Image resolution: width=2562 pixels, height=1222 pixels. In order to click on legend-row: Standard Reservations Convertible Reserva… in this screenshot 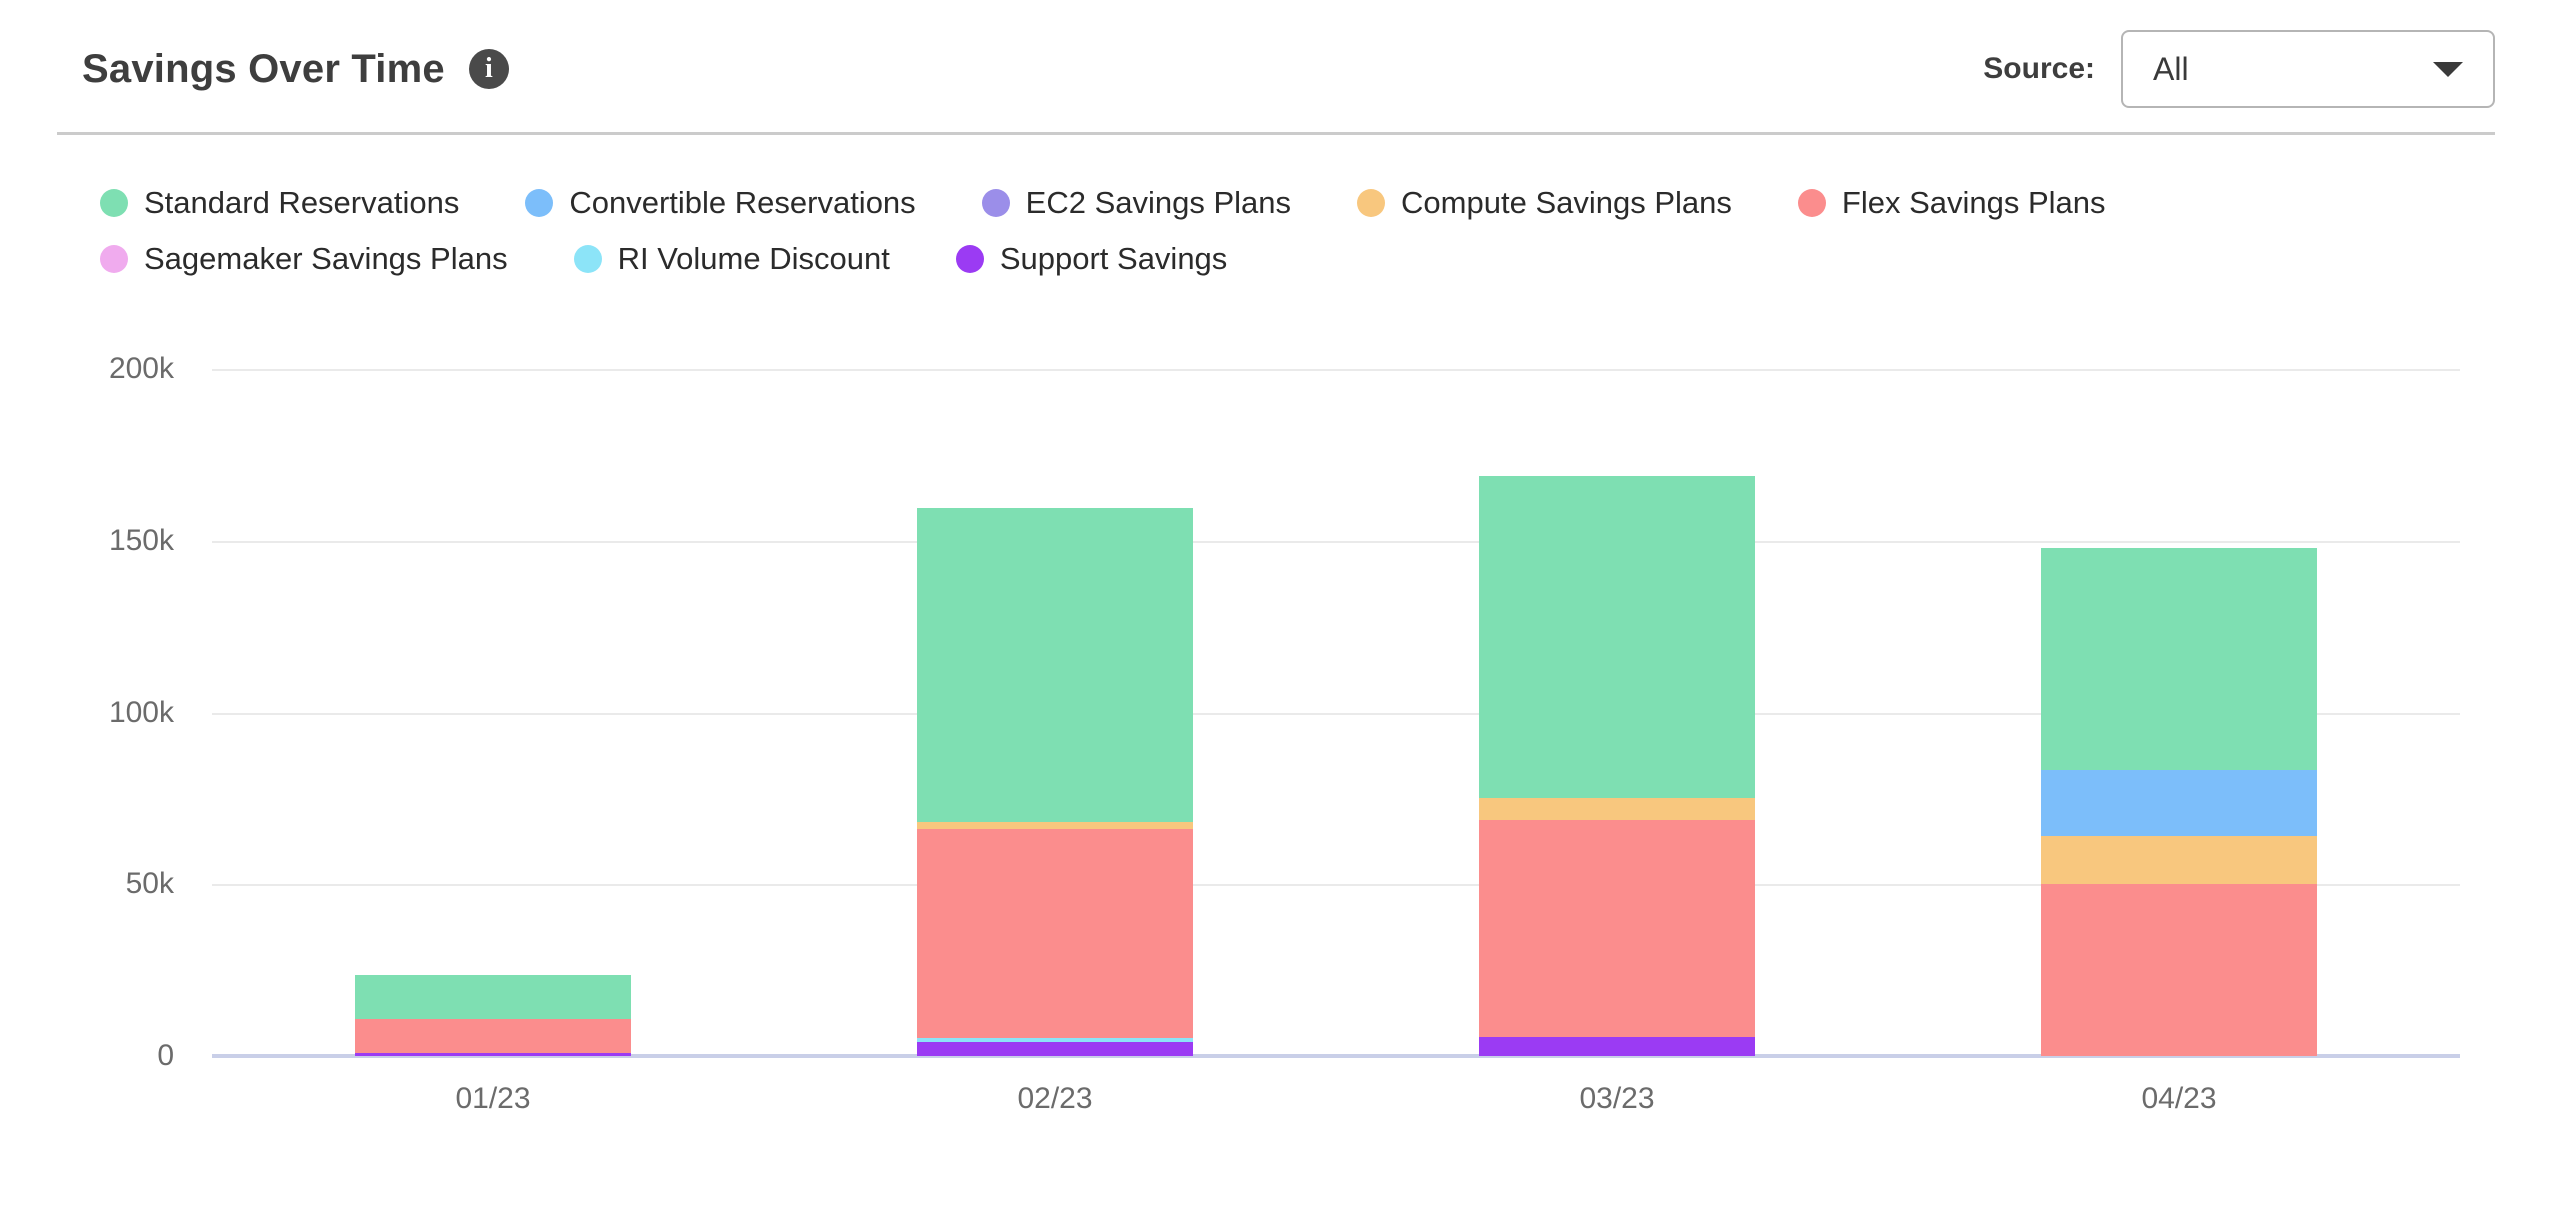, I will do `click(1301, 203)`.